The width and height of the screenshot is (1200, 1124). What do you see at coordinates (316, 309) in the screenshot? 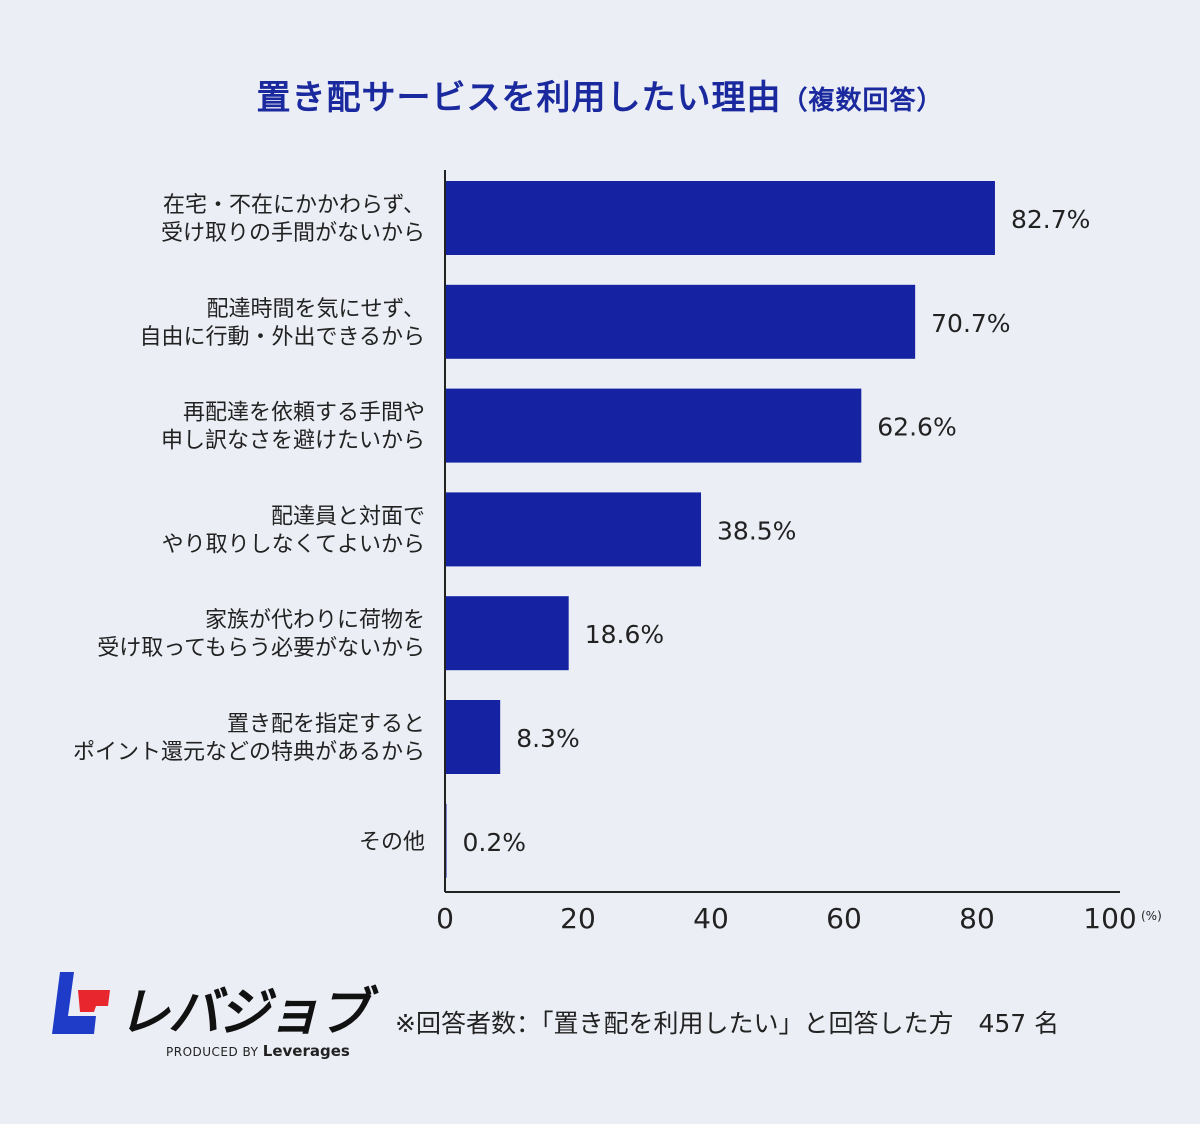
I see `category-label-2-line-1: 配達時間を気にせず、` at bounding box center [316, 309].